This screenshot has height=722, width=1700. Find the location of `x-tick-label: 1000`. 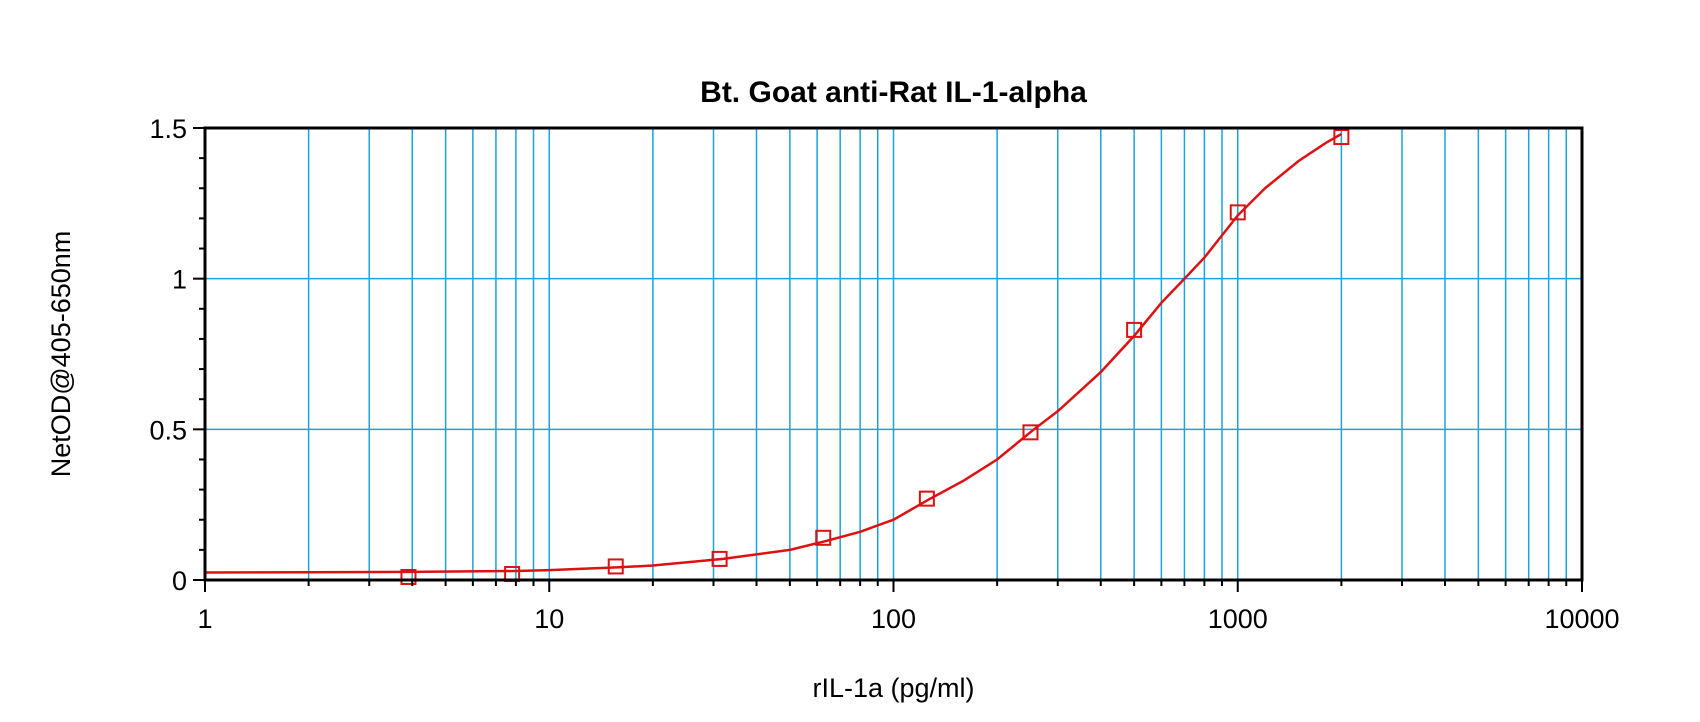

x-tick-label: 1000 is located at coordinates (1238, 619).